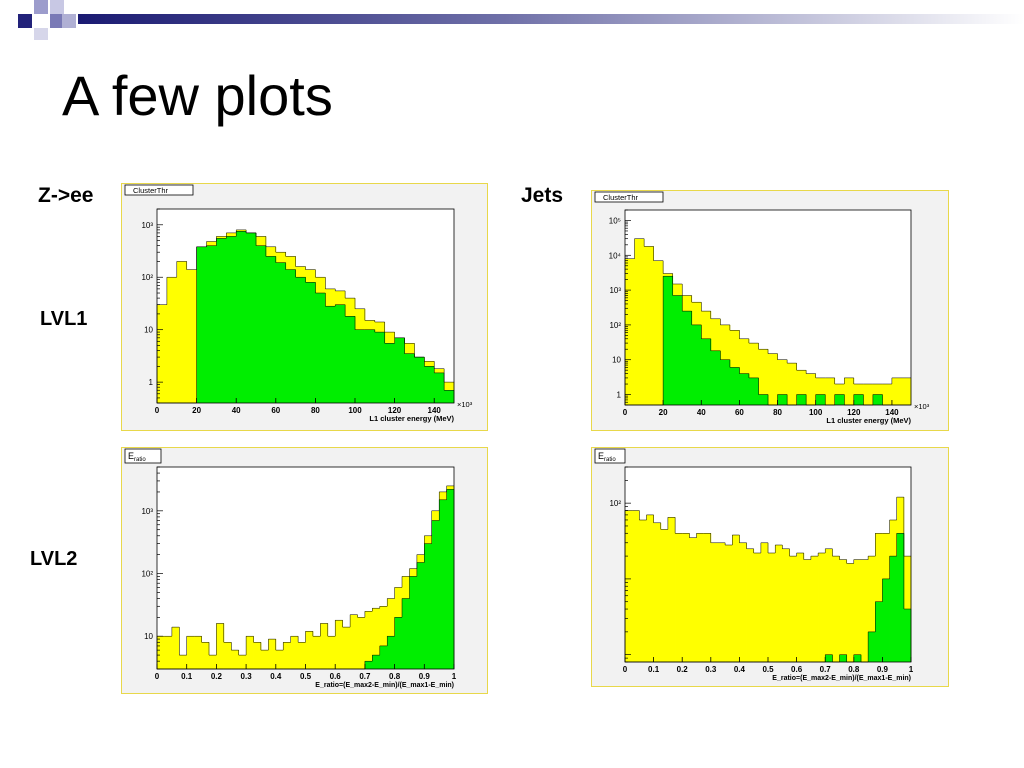  I want to click on y-tick-label: 10³, so click(147, 511).